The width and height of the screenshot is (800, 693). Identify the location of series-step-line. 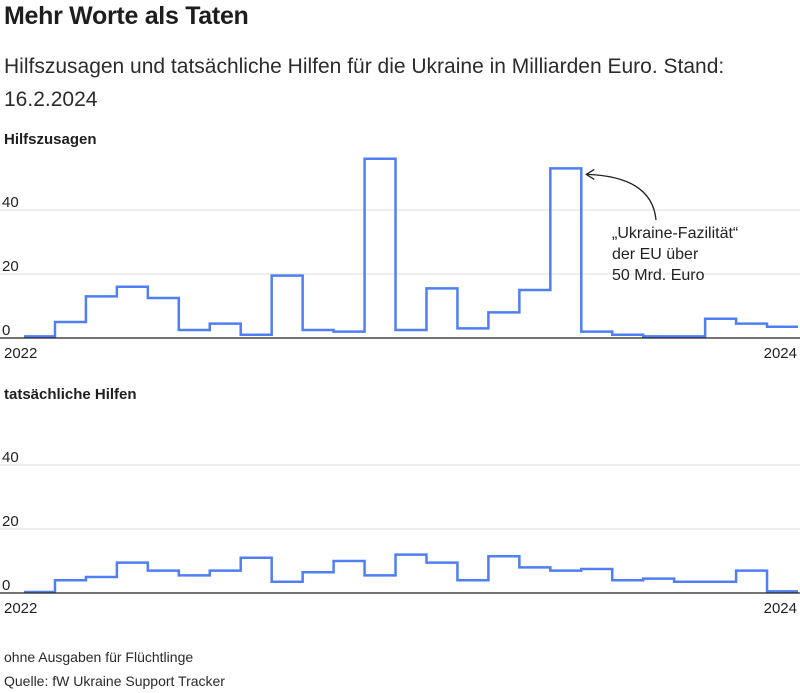
(411, 573).